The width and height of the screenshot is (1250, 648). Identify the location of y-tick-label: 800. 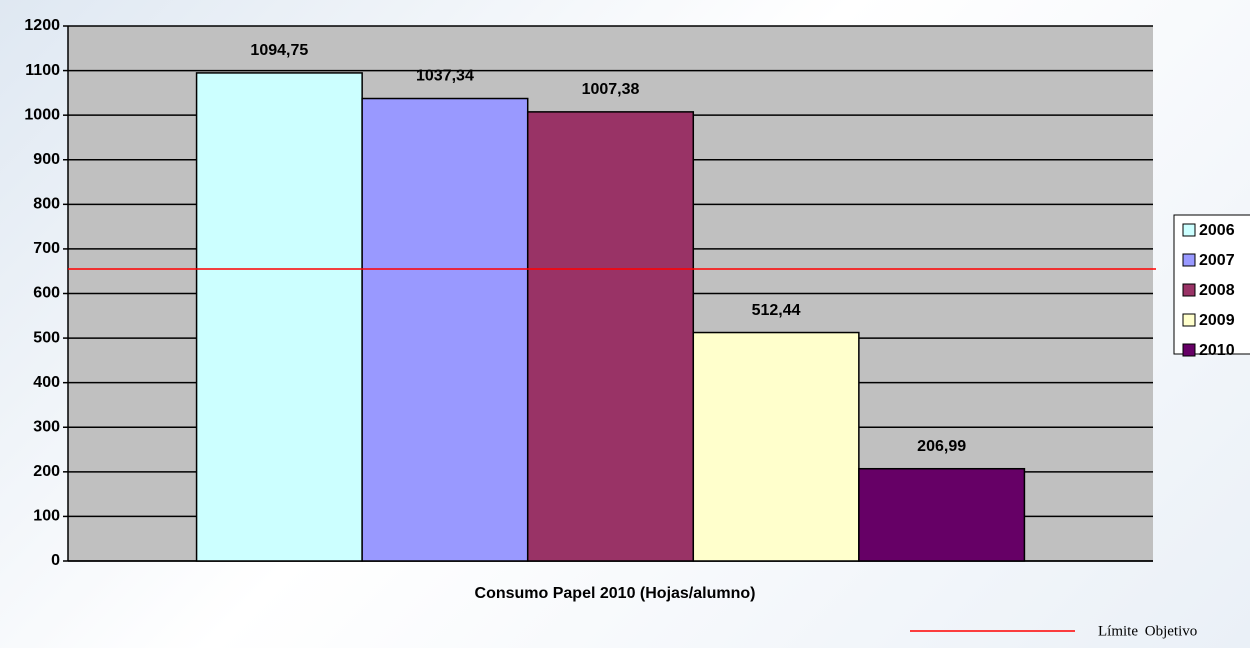
(46, 204).